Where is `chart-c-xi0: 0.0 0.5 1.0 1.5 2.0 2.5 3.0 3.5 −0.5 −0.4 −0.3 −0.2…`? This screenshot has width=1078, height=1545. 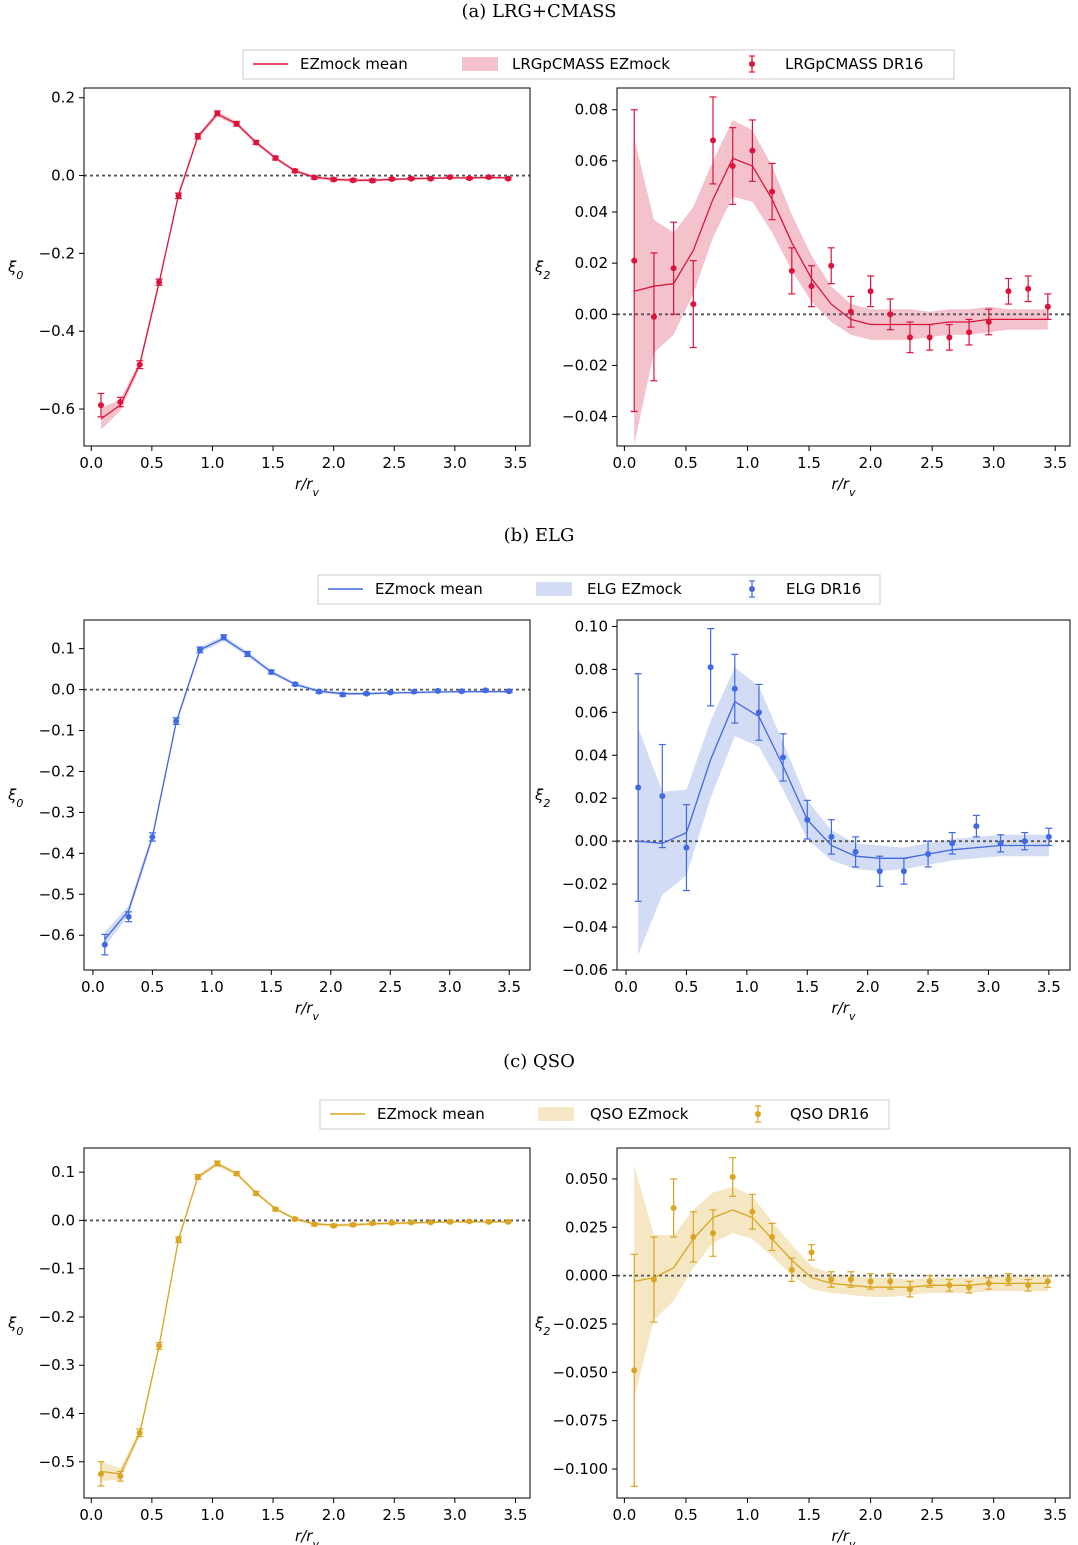
chart-c-xi0: 0.0 0.5 1.0 1.5 2.0 2.5 3.0 3.5 −0.5 −0.4 −0.3 −0.2… is located at coordinates (269, 1346).